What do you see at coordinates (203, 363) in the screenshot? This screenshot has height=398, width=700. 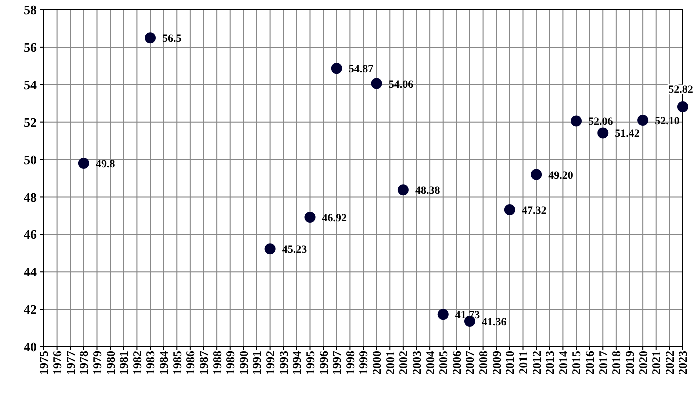 I see `x-tick-label: 1987` at bounding box center [203, 363].